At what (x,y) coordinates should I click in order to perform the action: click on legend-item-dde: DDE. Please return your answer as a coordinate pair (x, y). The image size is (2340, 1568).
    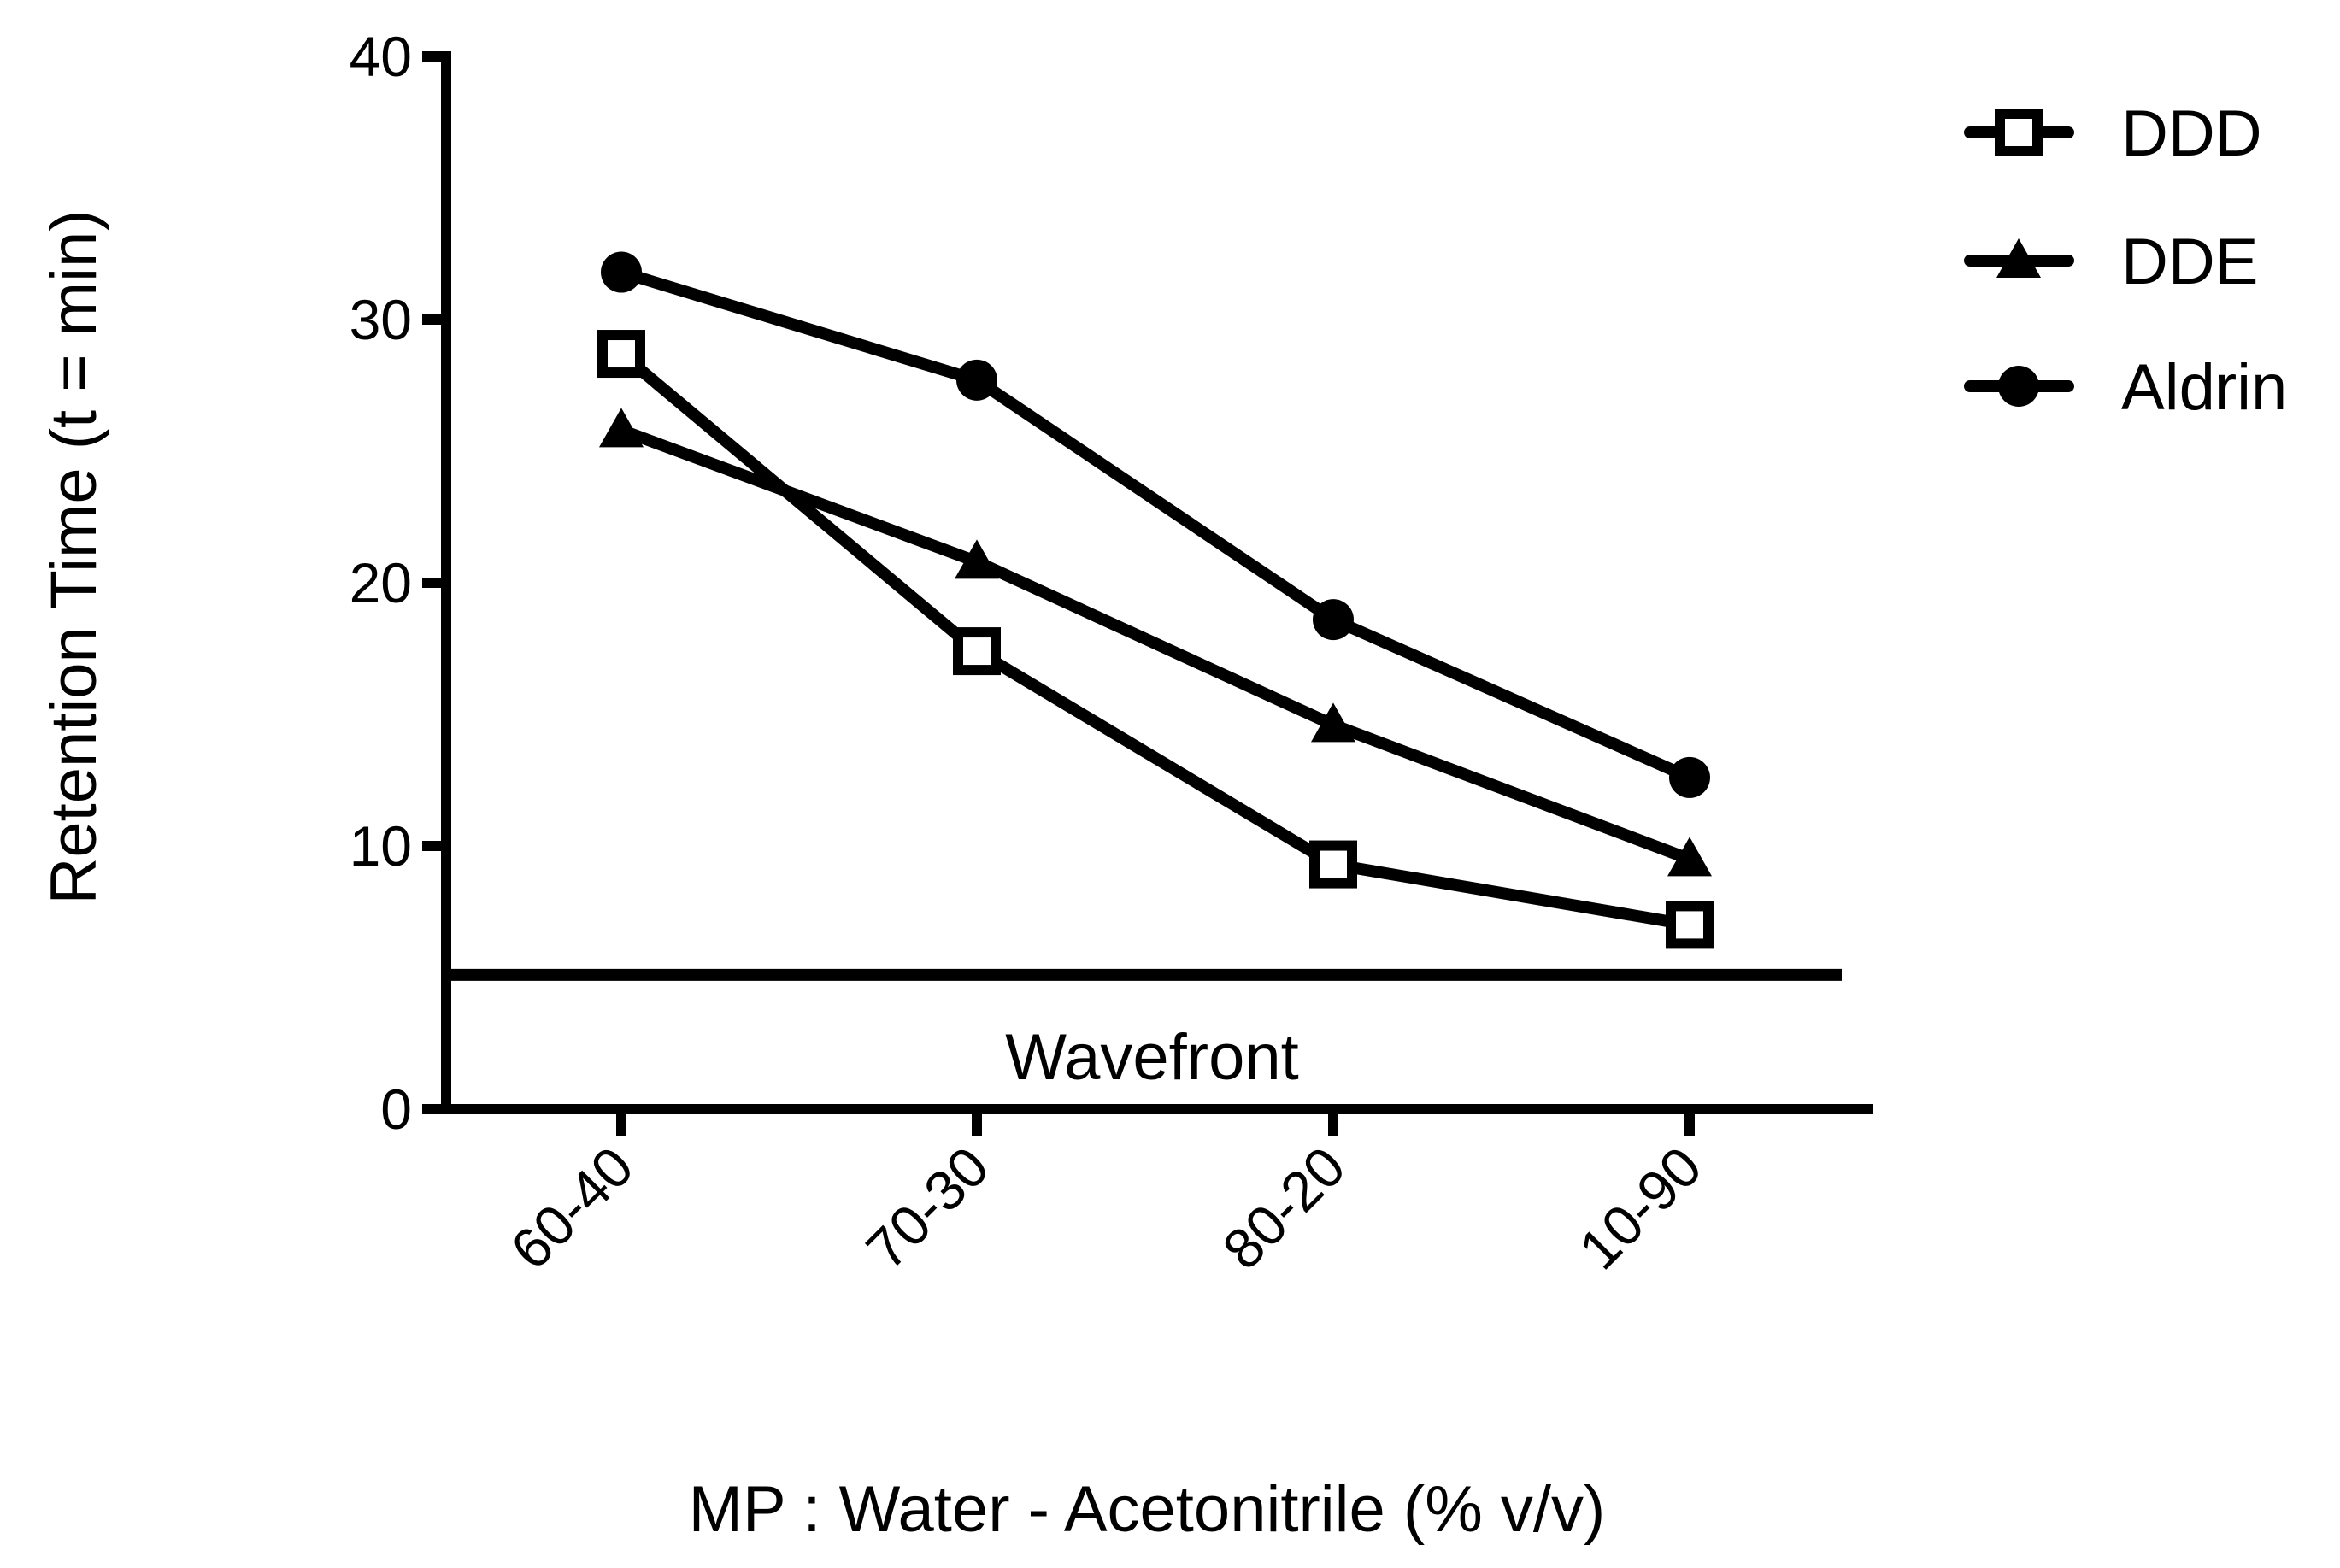
    Looking at the image, I should click on (2111, 262).